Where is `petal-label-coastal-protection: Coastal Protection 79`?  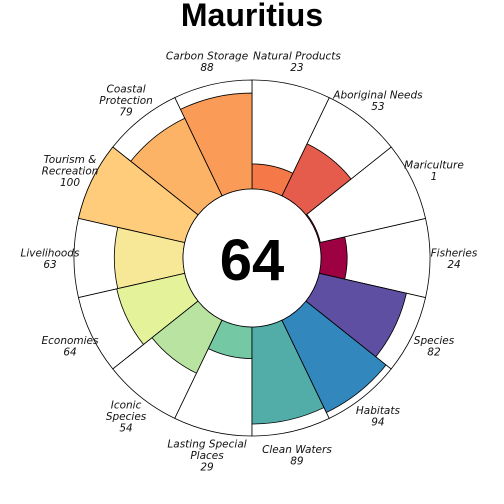
petal-label-coastal-protection: Coastal Protection 79 is located at coordinates (126, 101).